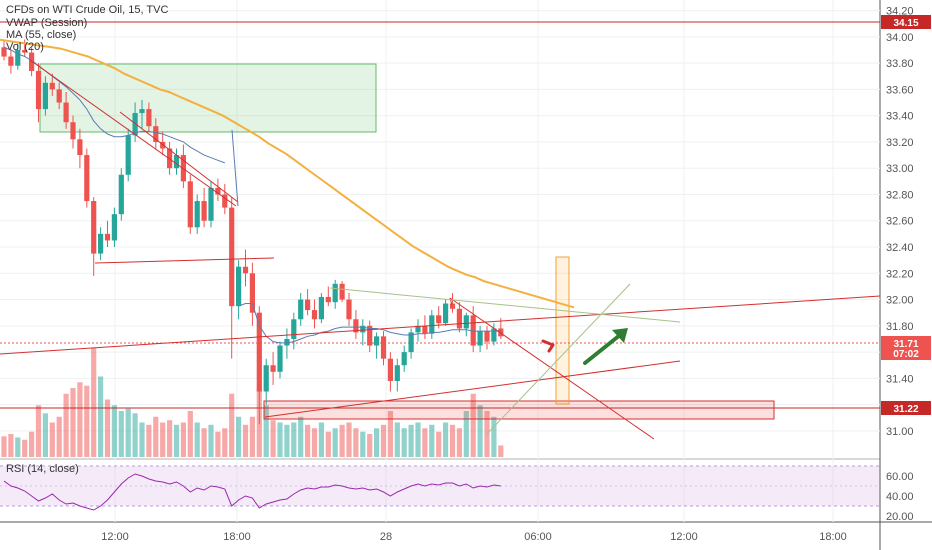  What do you see at coordinates (620, 335) in the screenshot?
I see `green-arrow-icon` at bounding box center [620, 335].